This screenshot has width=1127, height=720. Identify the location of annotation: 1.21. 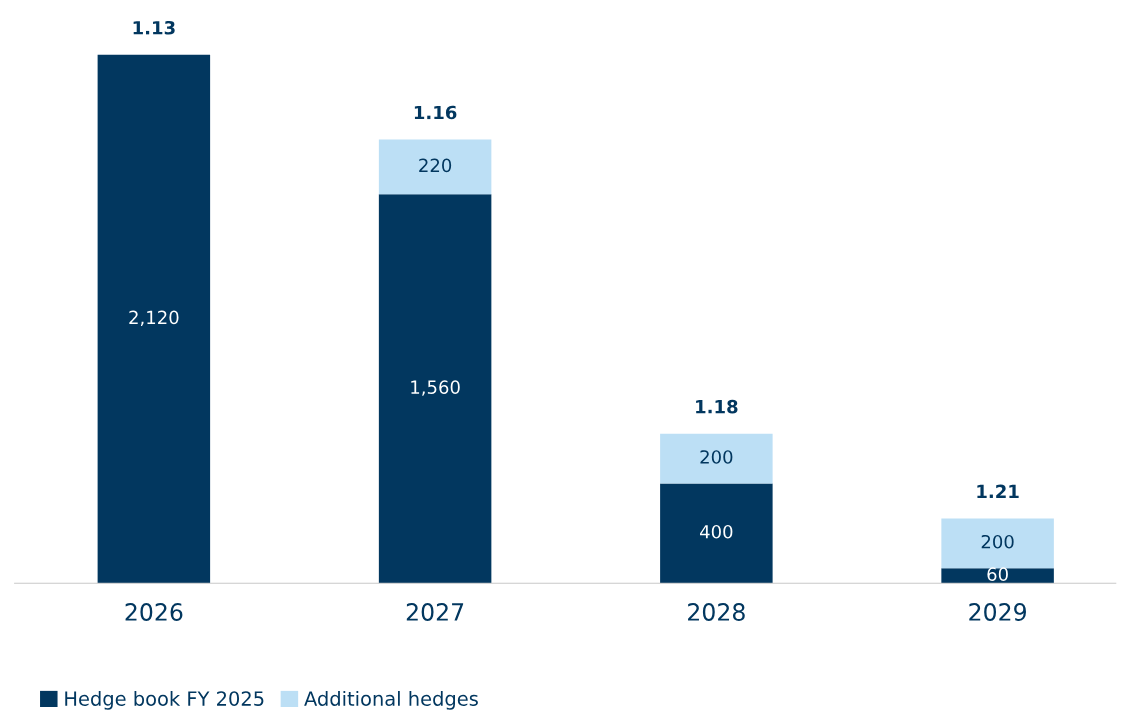
(998, 491).